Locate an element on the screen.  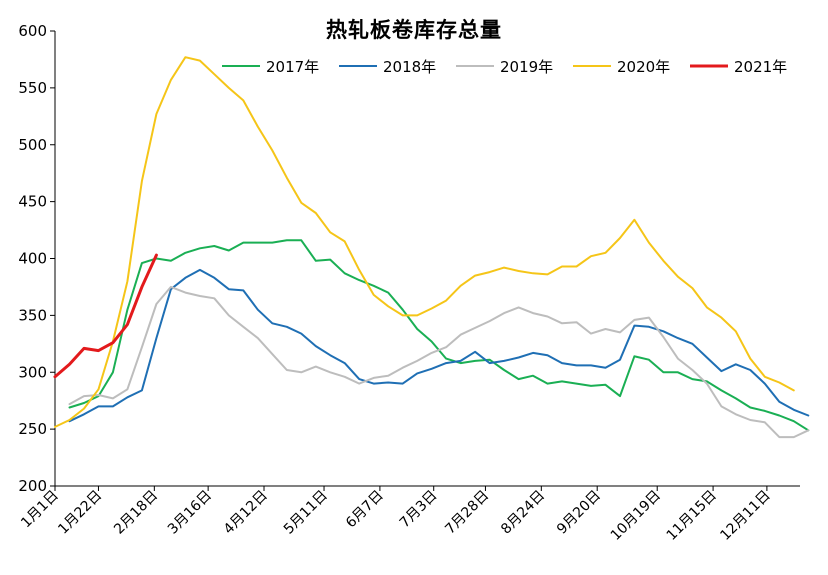
x-tick-label: 2月18日 is located at coordinates (136, 513).